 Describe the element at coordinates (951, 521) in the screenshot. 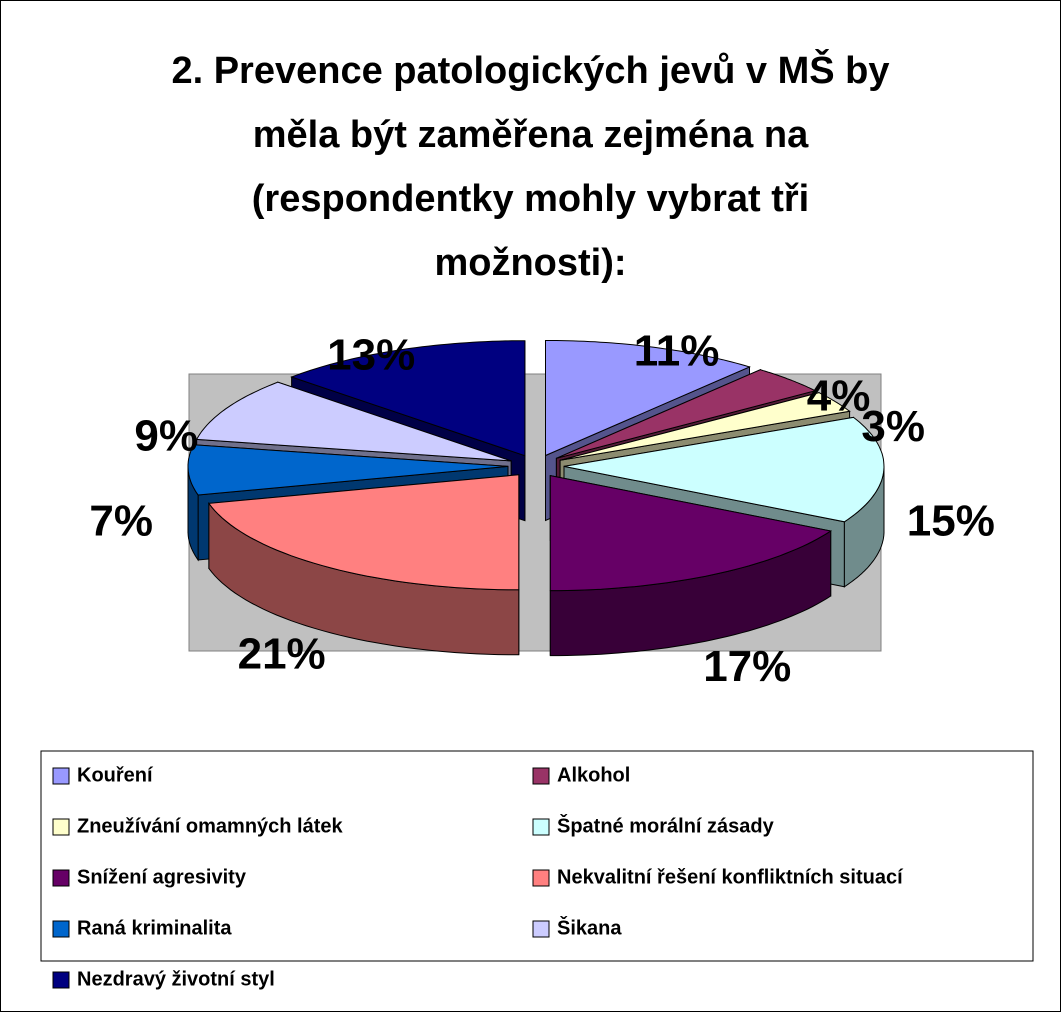

I see `data-label: 15%` at that location.